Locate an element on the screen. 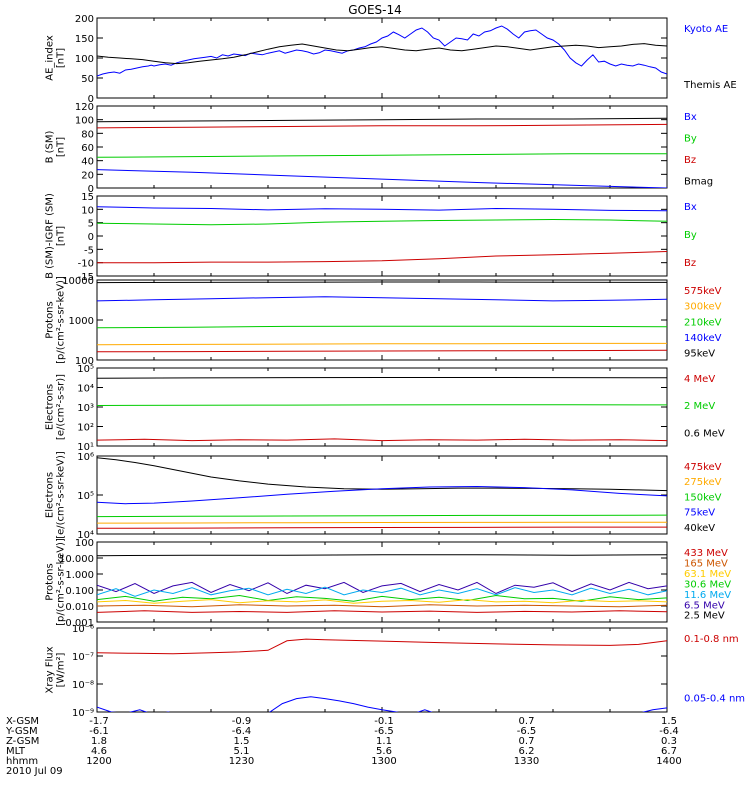  y-axis-label-line: [W/m²] is located at coordinates (61, 669).